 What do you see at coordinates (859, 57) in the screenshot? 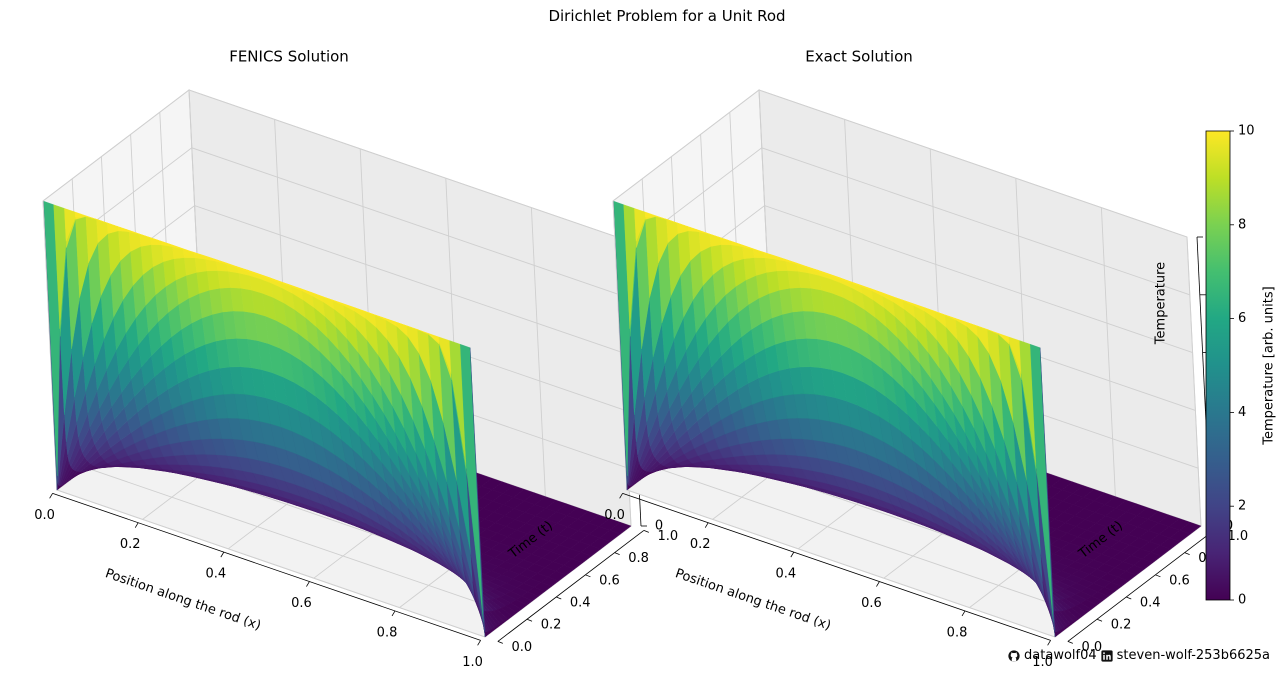
I see `subplot-title: Exact Solution` at bounding box center [859, 57].